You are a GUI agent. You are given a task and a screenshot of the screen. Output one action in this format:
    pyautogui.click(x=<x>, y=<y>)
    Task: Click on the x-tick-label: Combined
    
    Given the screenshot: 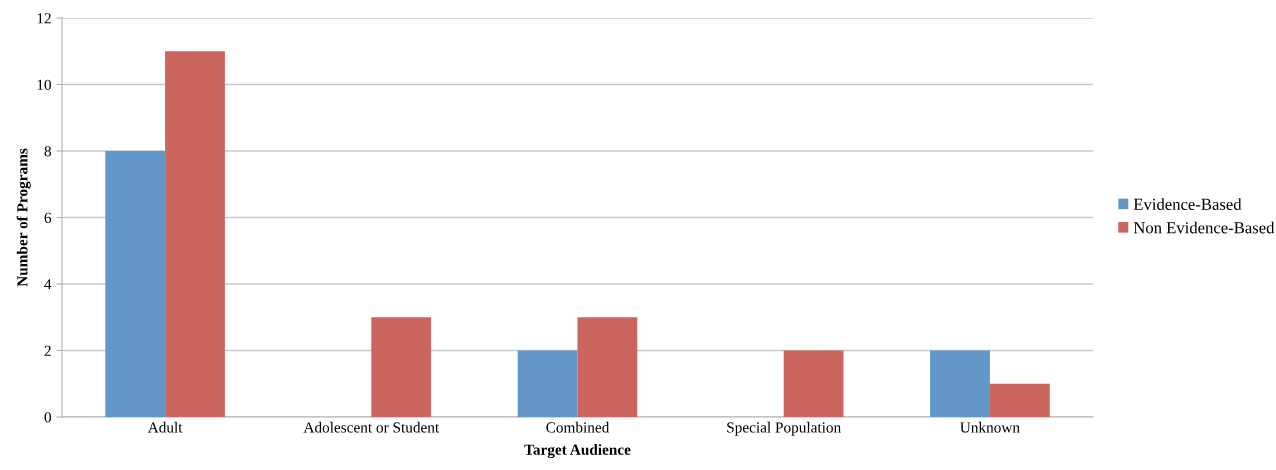 What is the action you would take?
    pyautogui.click(x=578, y=427)
    